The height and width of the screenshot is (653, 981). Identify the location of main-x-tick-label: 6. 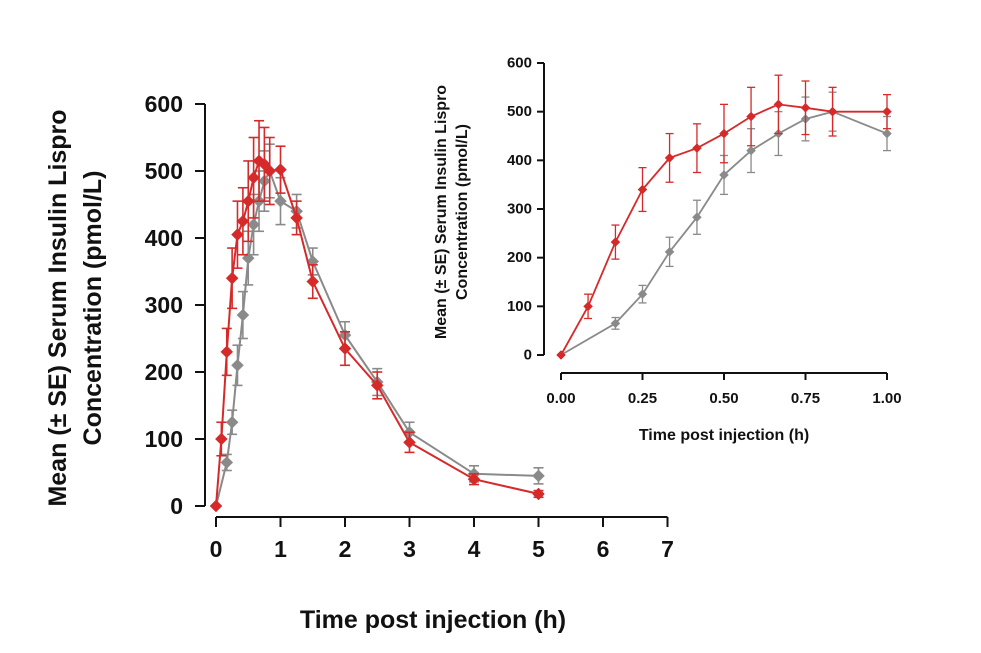
(603, 549).